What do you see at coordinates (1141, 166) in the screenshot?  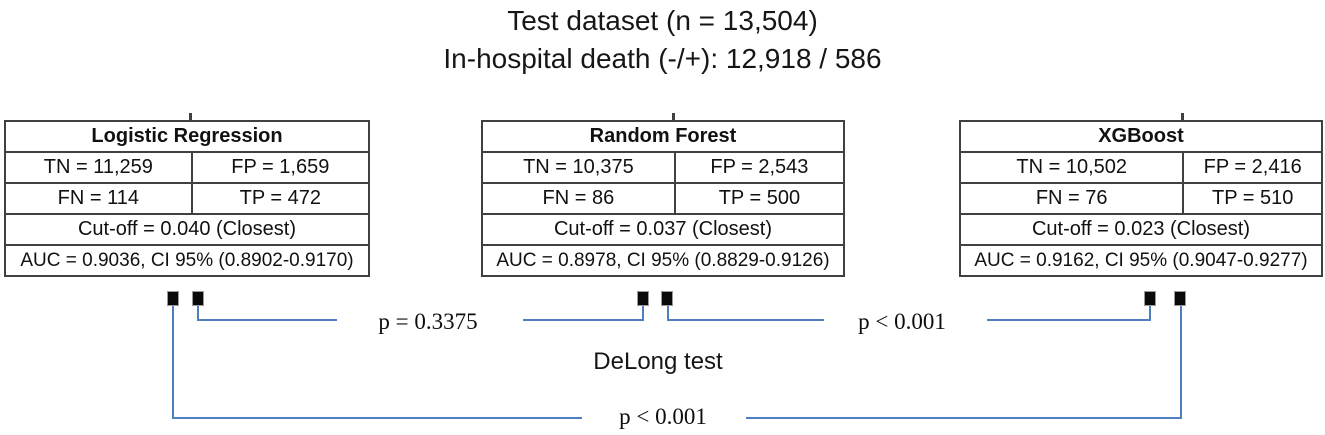 I see `table-row-tn-fp: TN = 10,502 FP = 2,416` at bounding box center [1141, 166].